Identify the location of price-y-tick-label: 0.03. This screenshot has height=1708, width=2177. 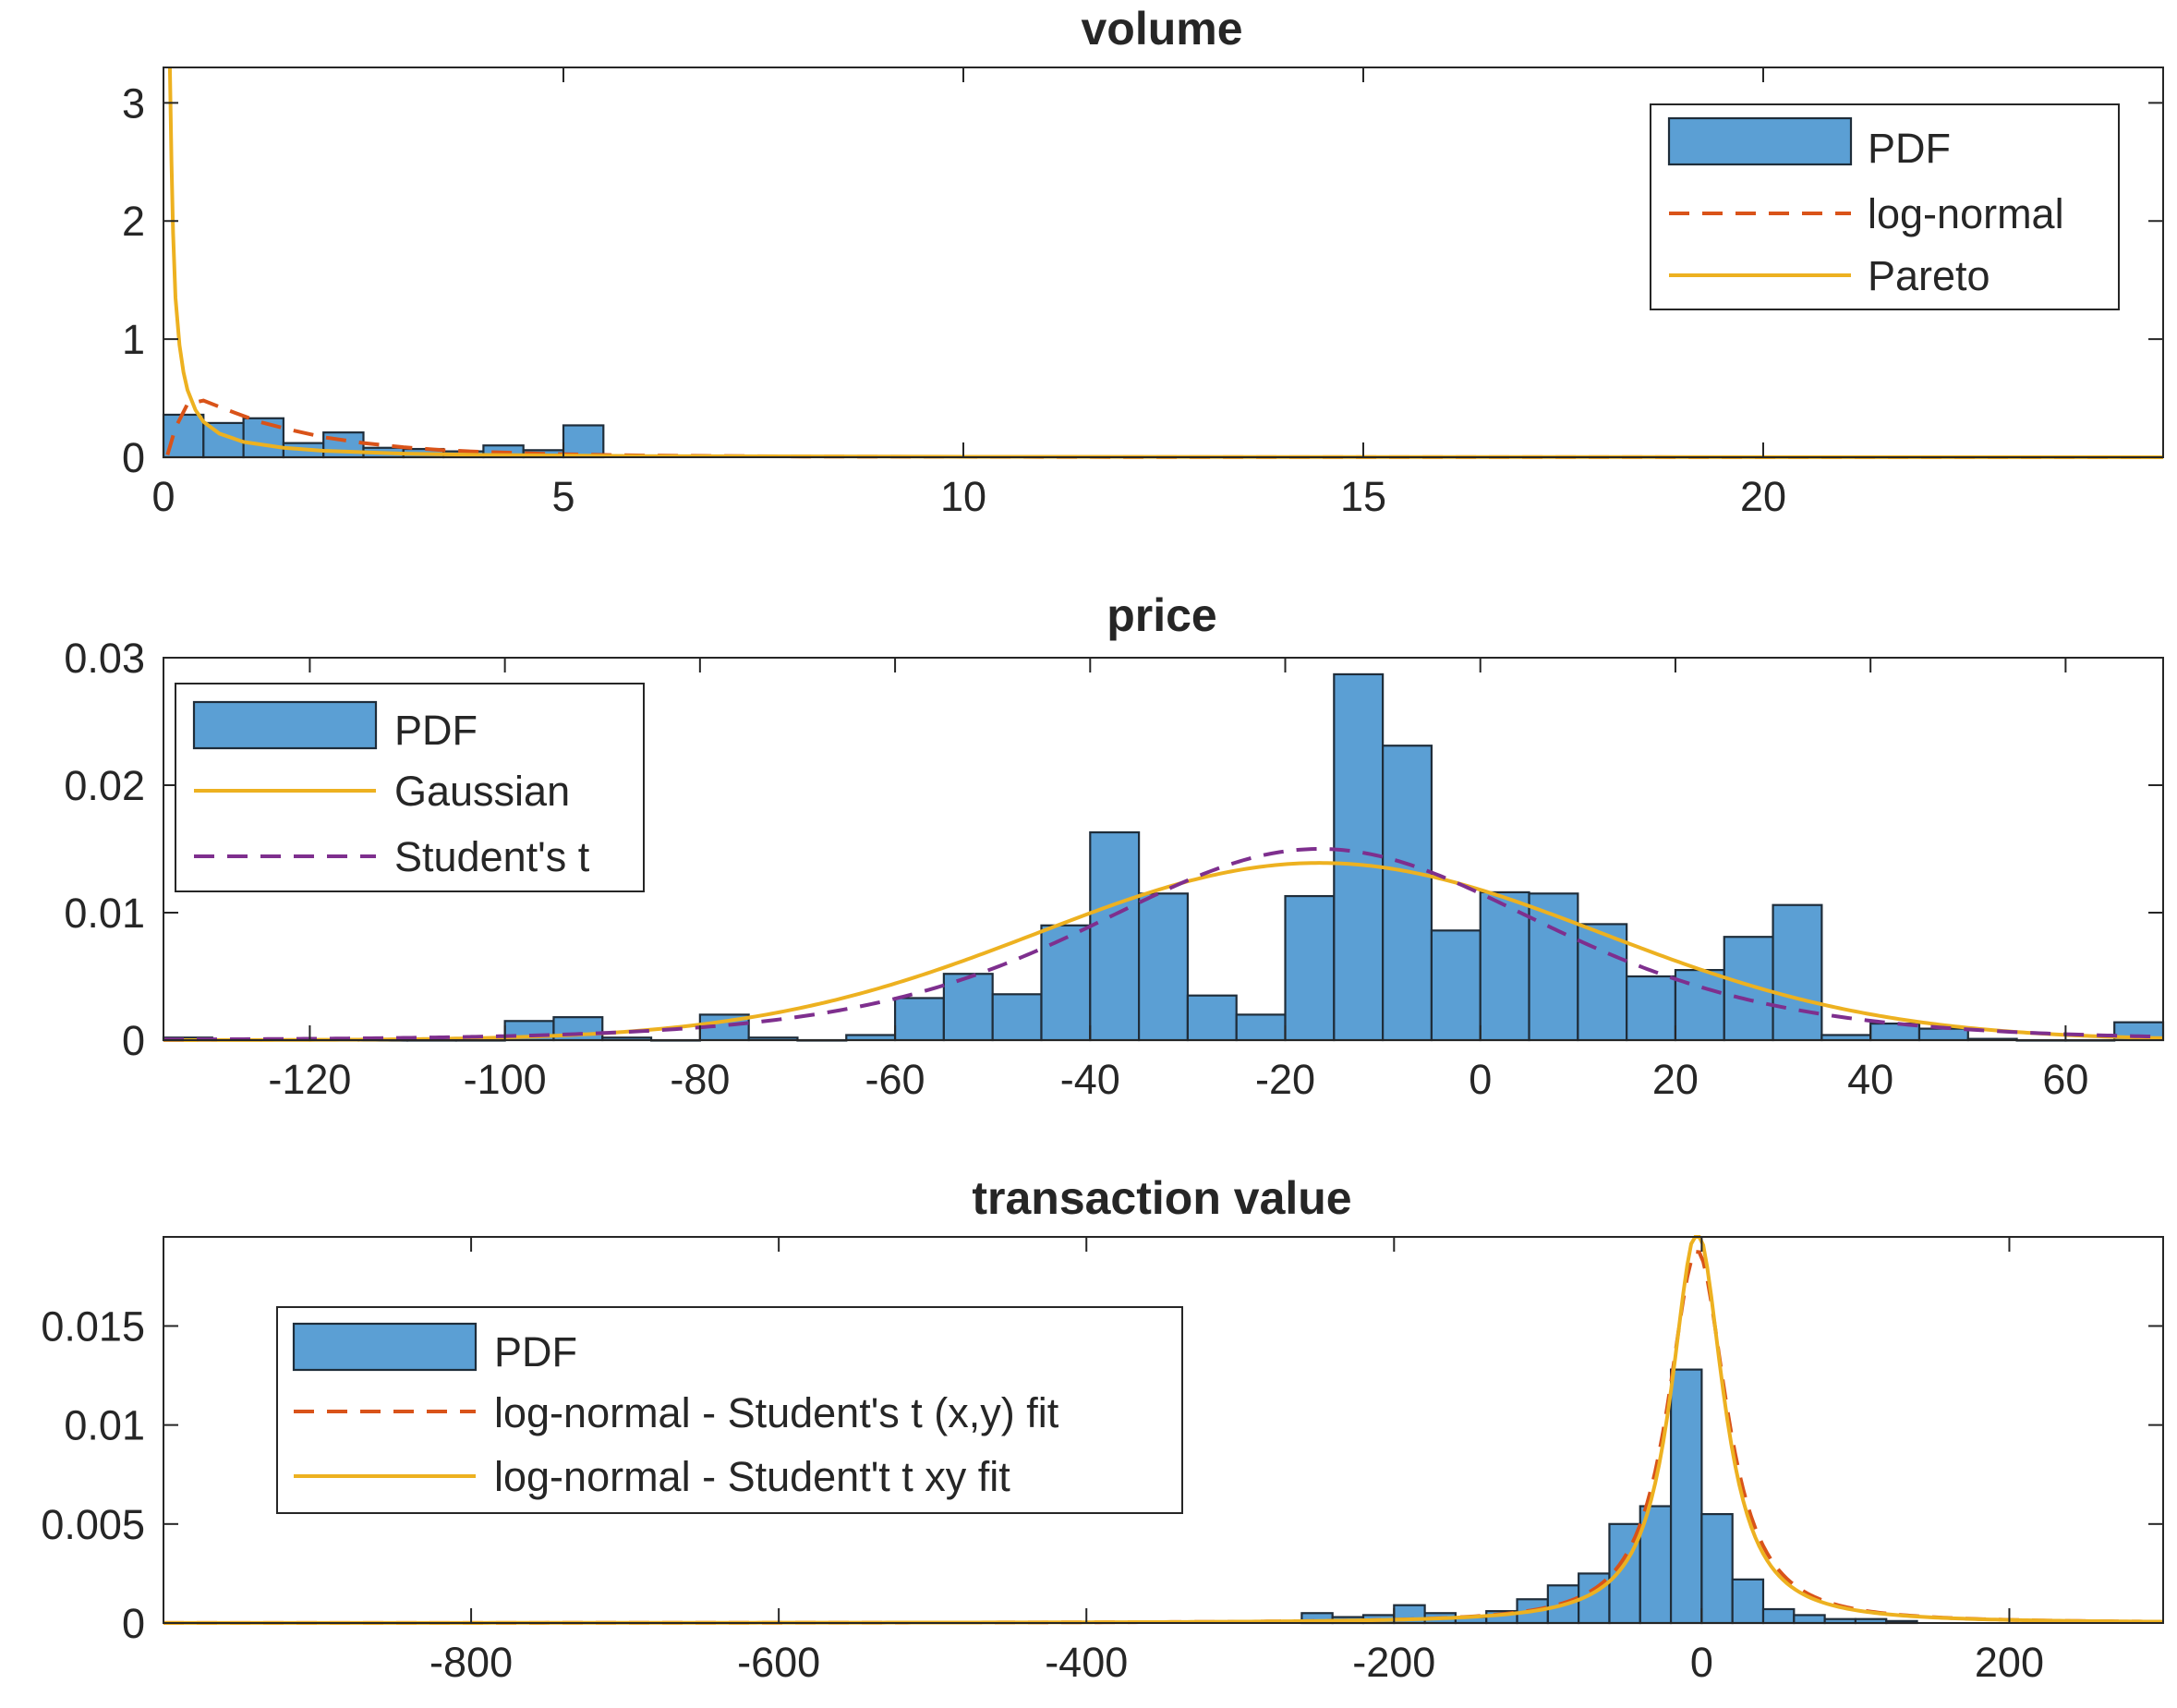
(104, 658).